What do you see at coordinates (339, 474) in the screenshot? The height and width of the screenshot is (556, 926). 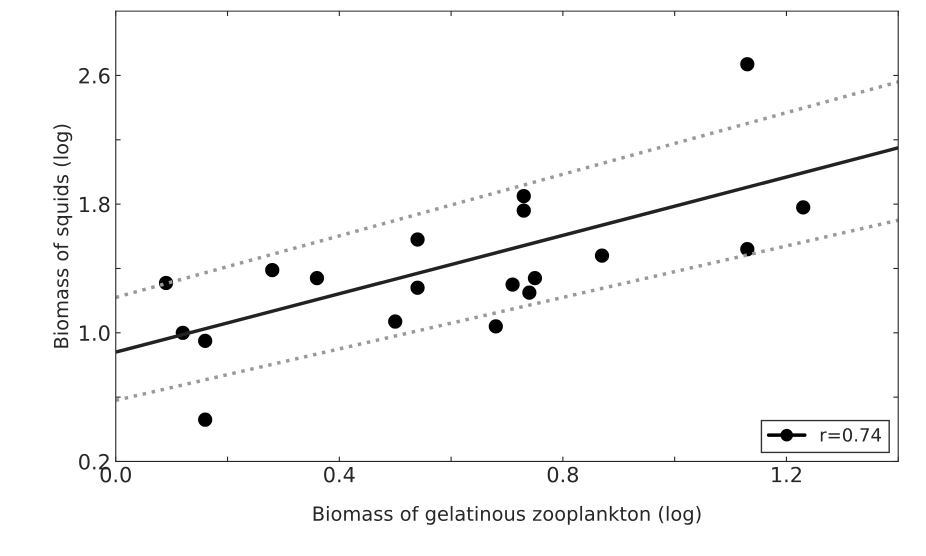 I see `x-tick-label: 0.4` at bounding box center [339, 474].